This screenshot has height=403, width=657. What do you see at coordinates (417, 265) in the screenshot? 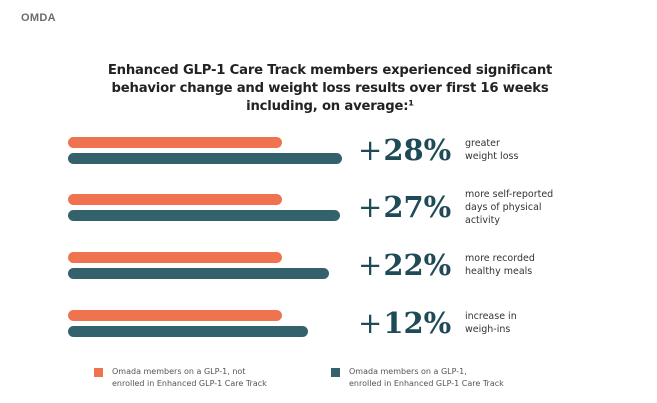
I see `stat-percent: 22%` at bounding box center [417, 265].